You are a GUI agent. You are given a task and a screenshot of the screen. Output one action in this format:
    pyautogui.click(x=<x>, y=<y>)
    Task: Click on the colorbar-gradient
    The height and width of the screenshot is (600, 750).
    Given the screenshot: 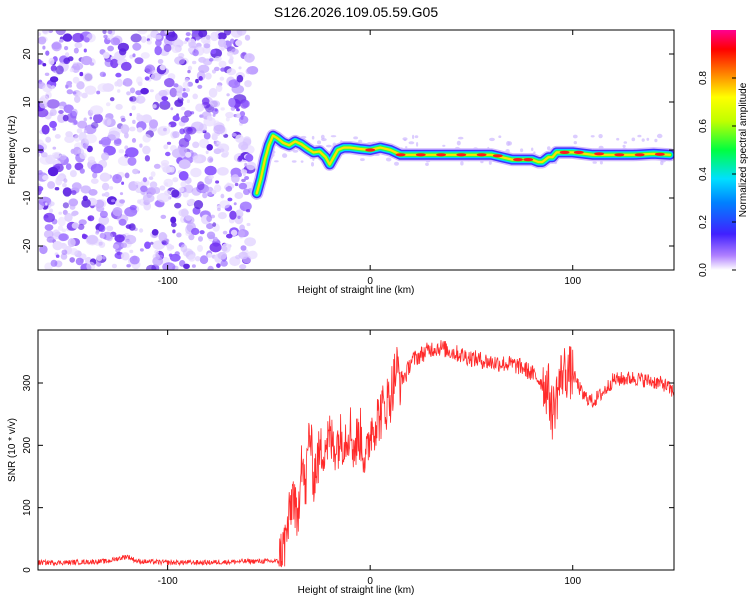 What is the action you would take?
    pyautogui.click(x=723, y=150)
    